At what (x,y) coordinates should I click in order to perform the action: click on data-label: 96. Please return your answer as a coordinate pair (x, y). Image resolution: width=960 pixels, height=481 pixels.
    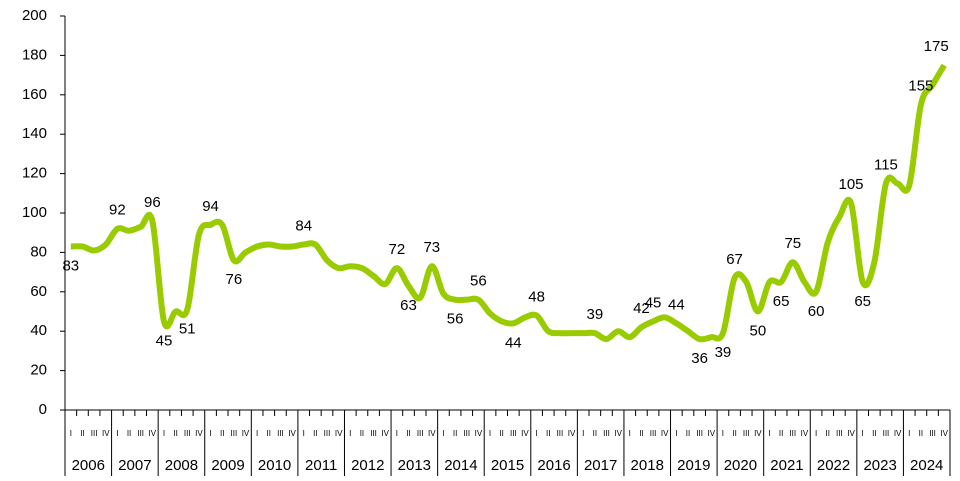
    Looking at the image, I should click on (152, 202).